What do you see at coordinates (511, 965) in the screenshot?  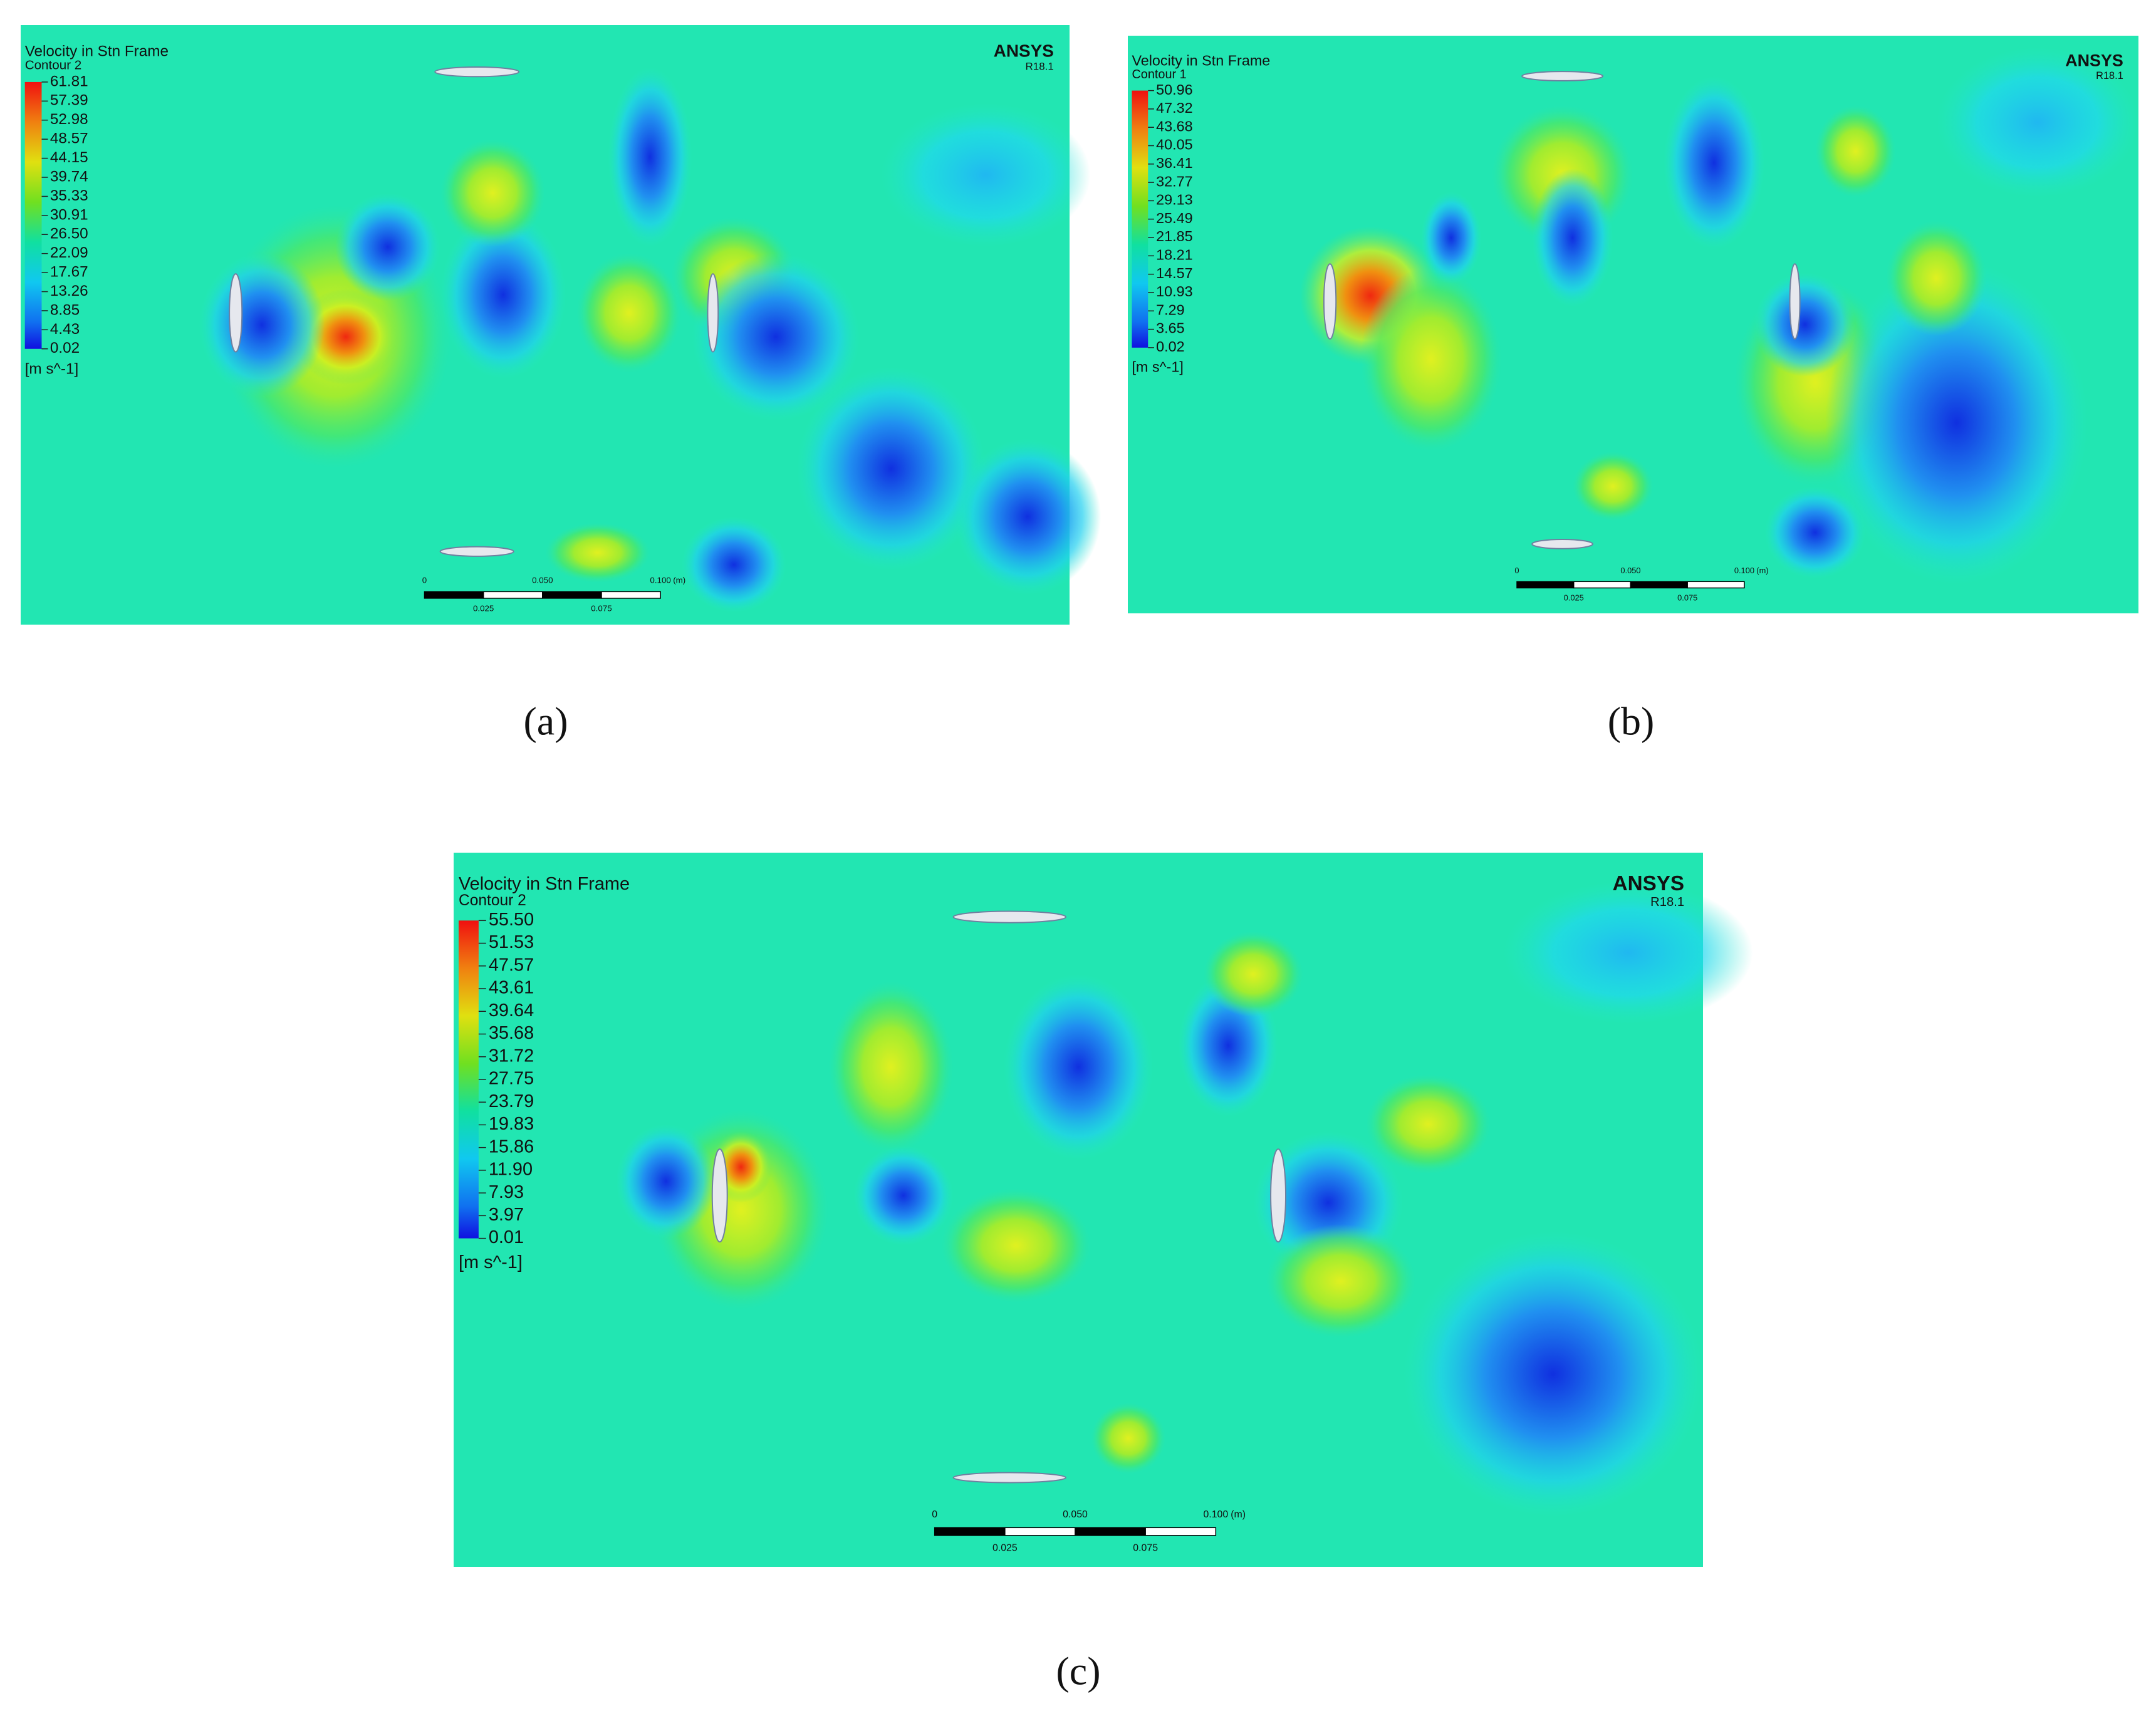 I see `legend-label: 47.57` at bounding box center [511, 965].